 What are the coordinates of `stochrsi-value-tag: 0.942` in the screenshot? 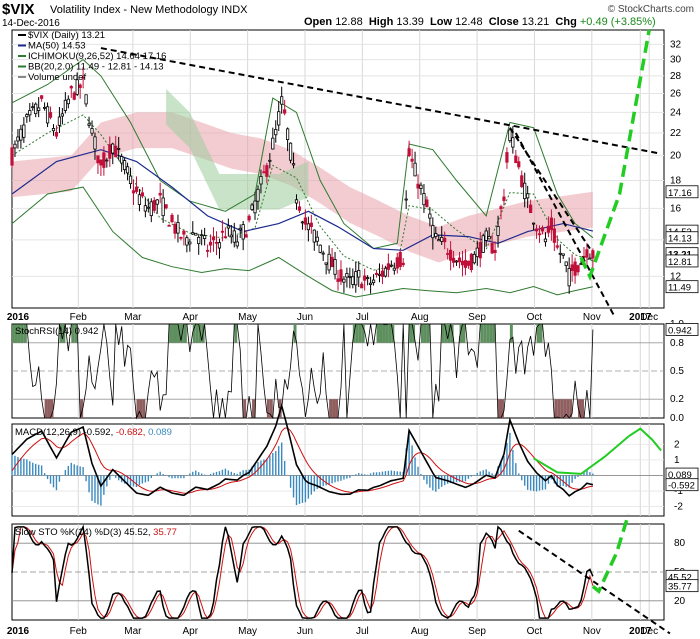 It's located at (682, 329).